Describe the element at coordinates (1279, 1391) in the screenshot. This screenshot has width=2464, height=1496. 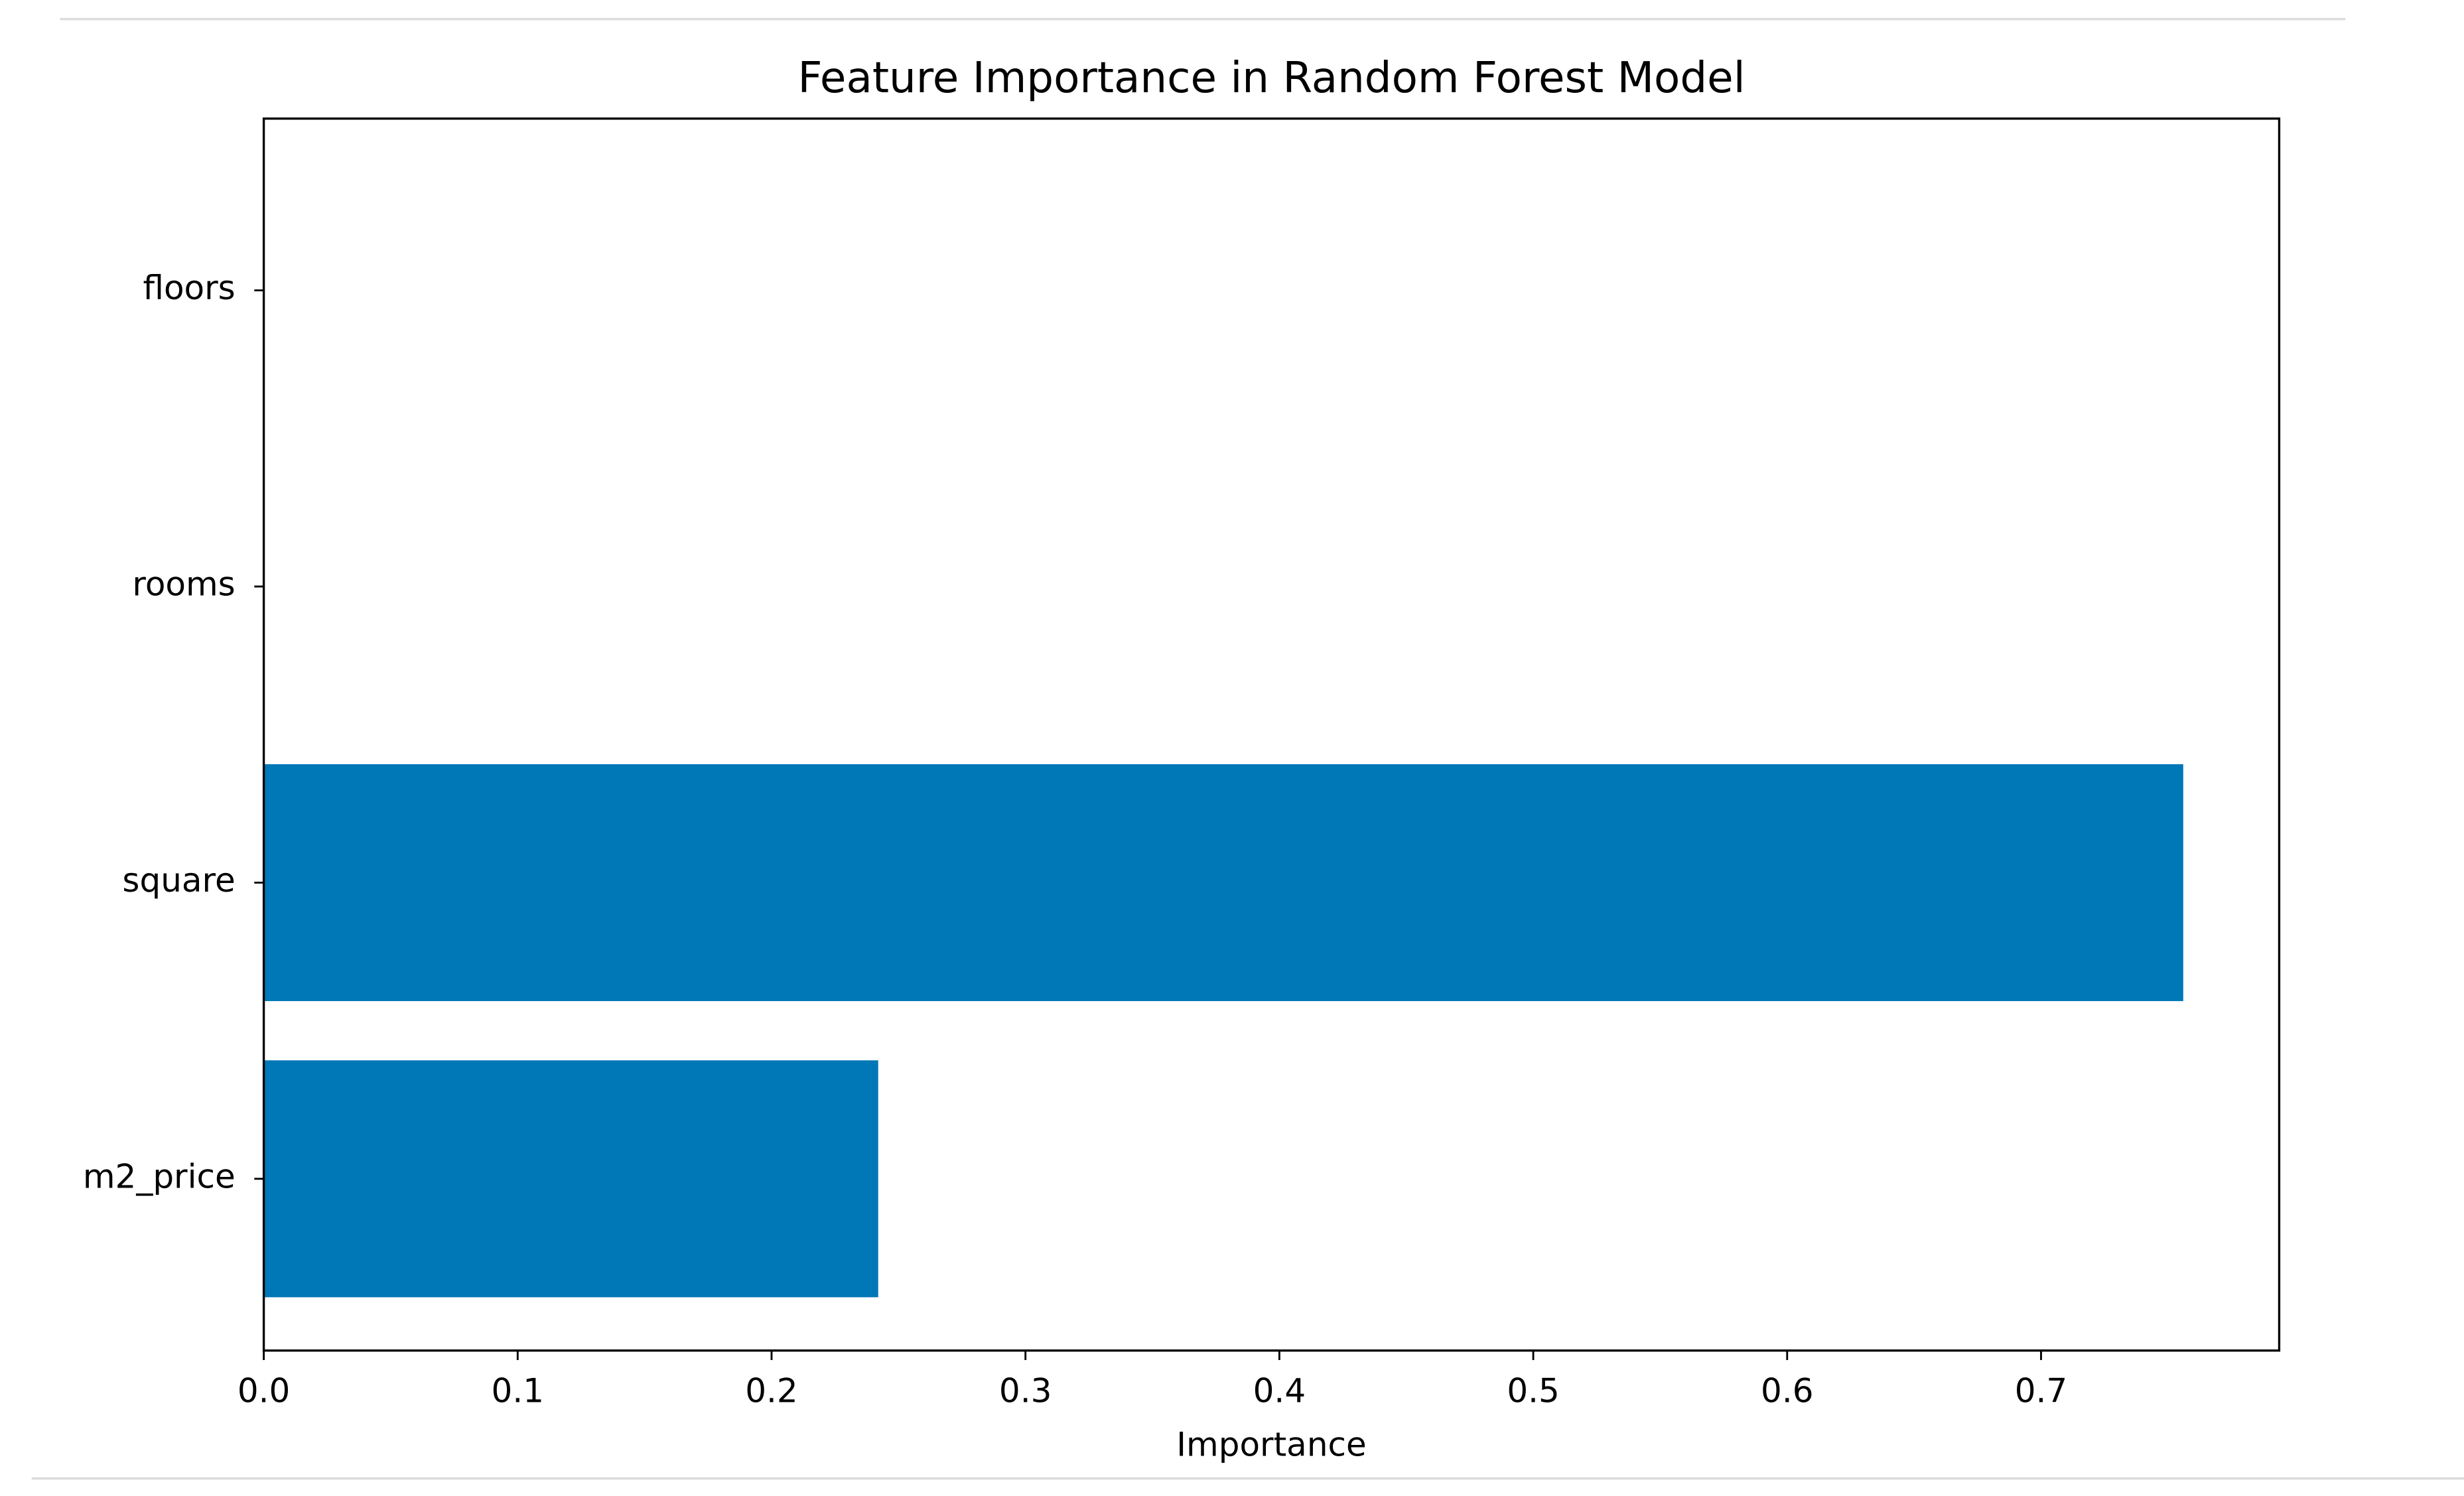
I see `x-tick-label: 0.4` at that location.